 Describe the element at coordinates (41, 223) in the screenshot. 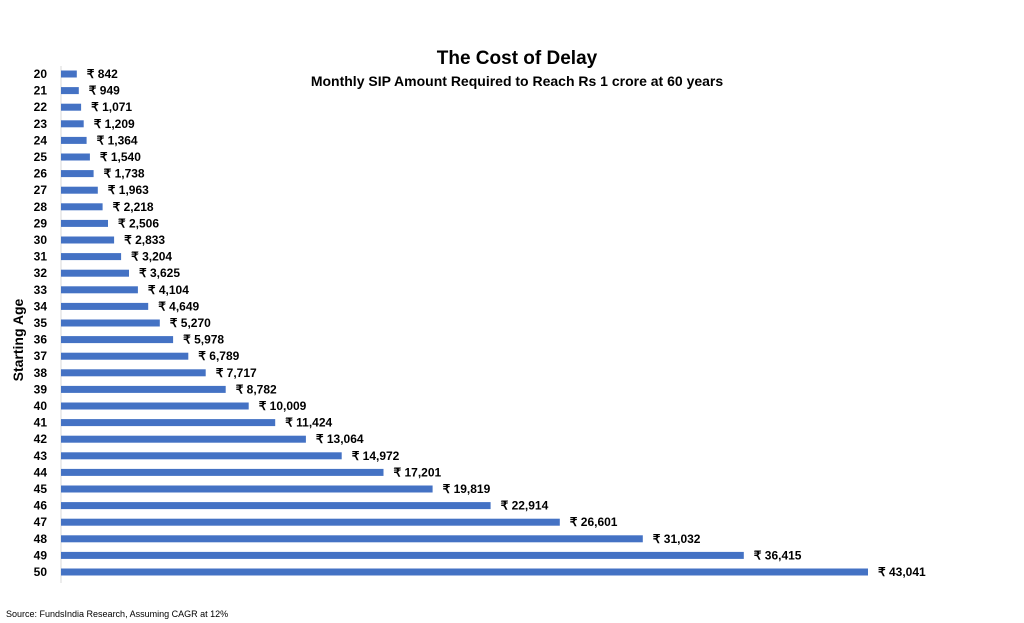

I see `y-tick-label: 29` at that location.